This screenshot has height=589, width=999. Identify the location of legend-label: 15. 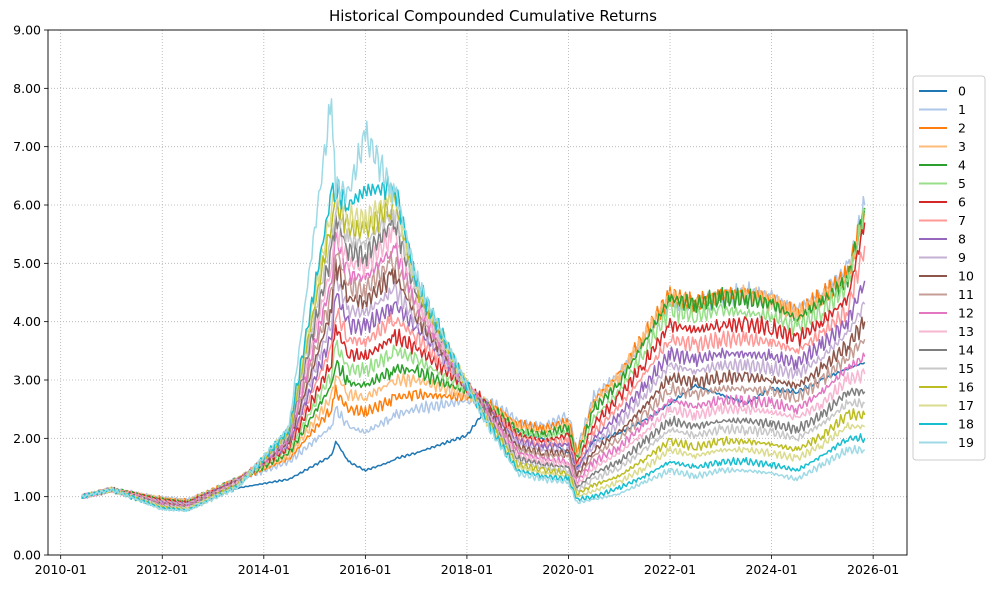
(966, 368).